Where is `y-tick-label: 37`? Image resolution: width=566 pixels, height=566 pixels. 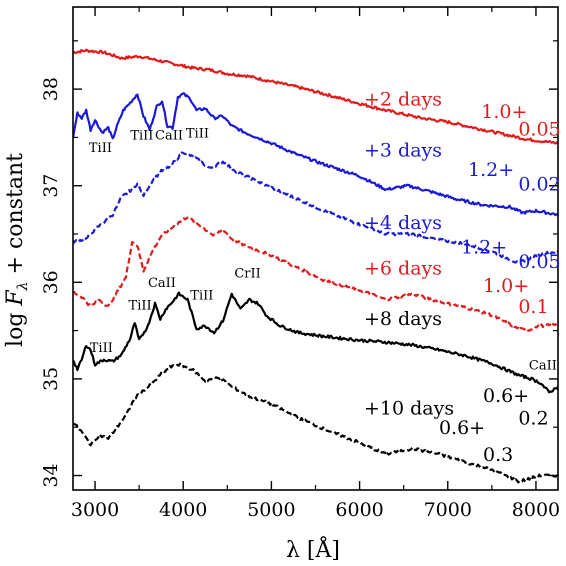
y-tick-label: 37 is located at coordinates (51, 186).